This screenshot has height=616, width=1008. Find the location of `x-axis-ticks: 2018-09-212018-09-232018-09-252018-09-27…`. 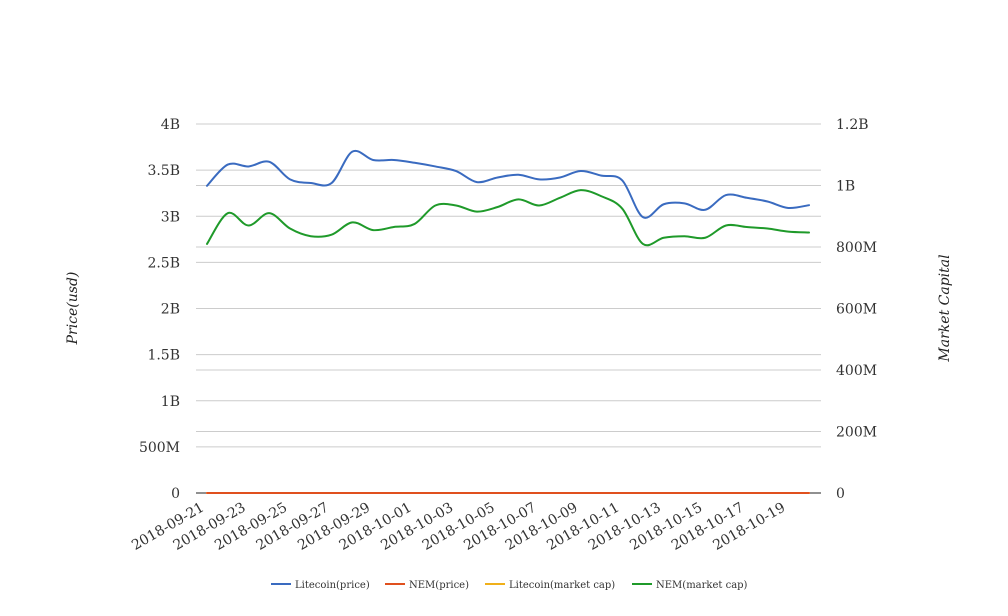

x-axis-ticks: 2018-09-212018-09-232018-09-252018-09-27… is located at coordinates (458, 527).